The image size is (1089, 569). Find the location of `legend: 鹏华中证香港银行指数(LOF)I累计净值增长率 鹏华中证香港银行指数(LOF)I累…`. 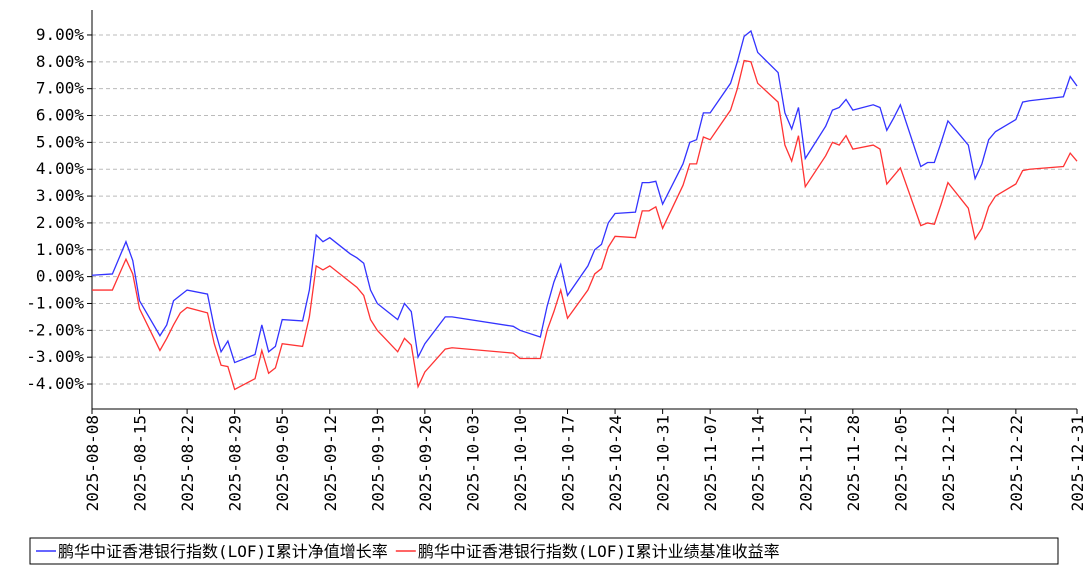

legend: 鹏华中证香港银行指数(LOF)I累计净值增长率 鹏华中证香港银行指数(LOF)I累… is located at coordinates (544, 551).